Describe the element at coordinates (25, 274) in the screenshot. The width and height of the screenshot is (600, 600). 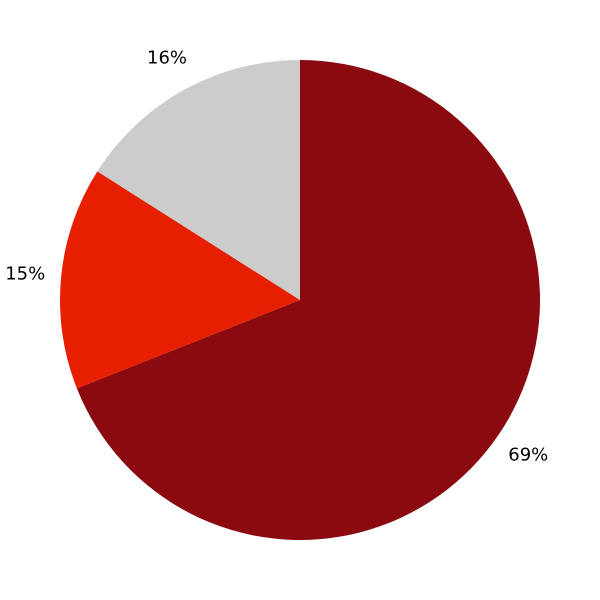
I see `pie-slice-label-1: 15%` at that location.